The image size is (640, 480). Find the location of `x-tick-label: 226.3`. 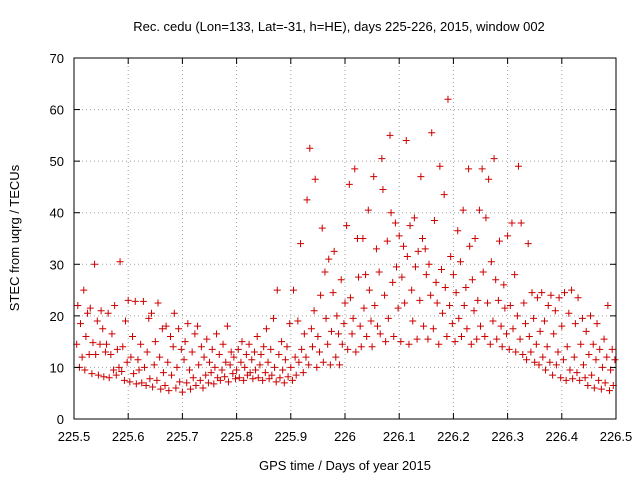

x-tick-label: 226.3 is located at coordinates (507, 436).